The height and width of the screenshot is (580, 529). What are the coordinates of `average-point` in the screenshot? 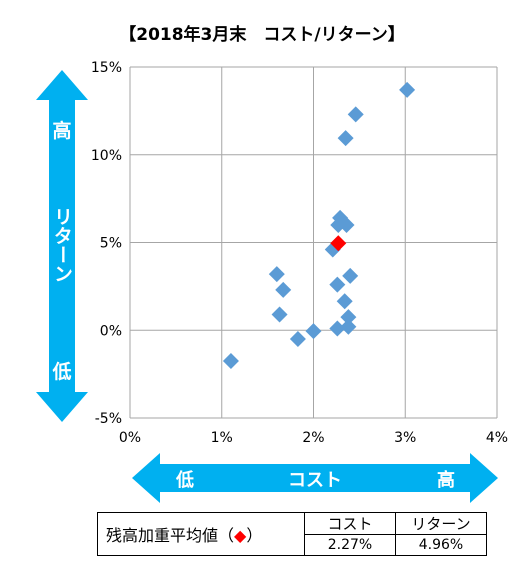 It's located at (338, 243).